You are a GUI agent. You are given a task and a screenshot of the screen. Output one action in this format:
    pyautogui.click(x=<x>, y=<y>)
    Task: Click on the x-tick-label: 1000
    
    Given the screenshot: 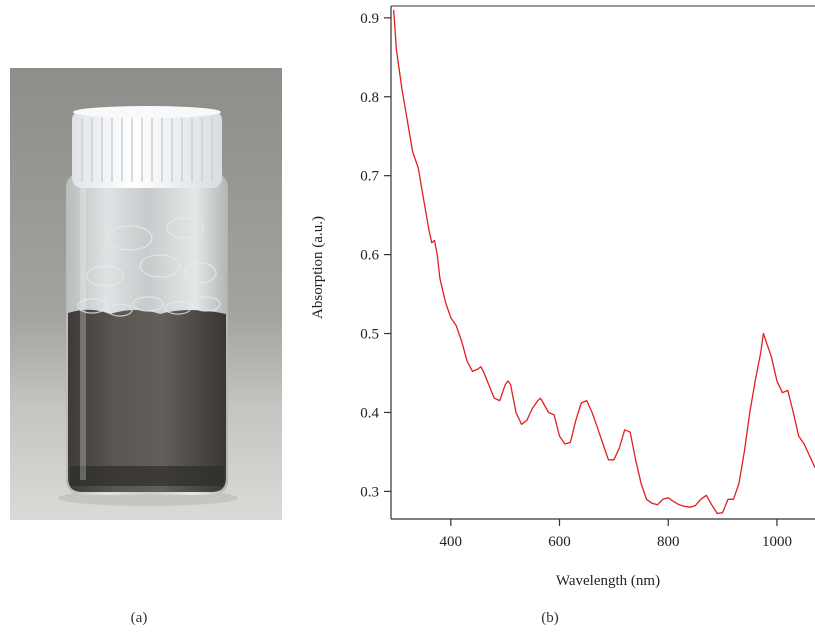 What is the action you would take?
    pyautogui.click(x=777, y=542)
    